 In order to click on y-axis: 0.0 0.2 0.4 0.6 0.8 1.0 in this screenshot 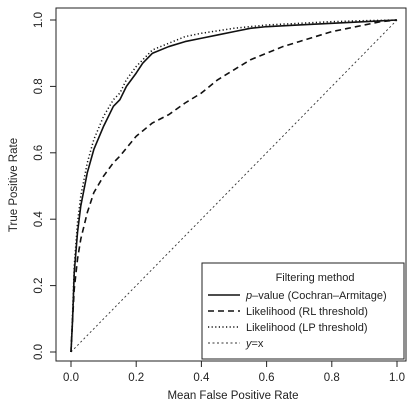, I will do `click(44, 186)`.